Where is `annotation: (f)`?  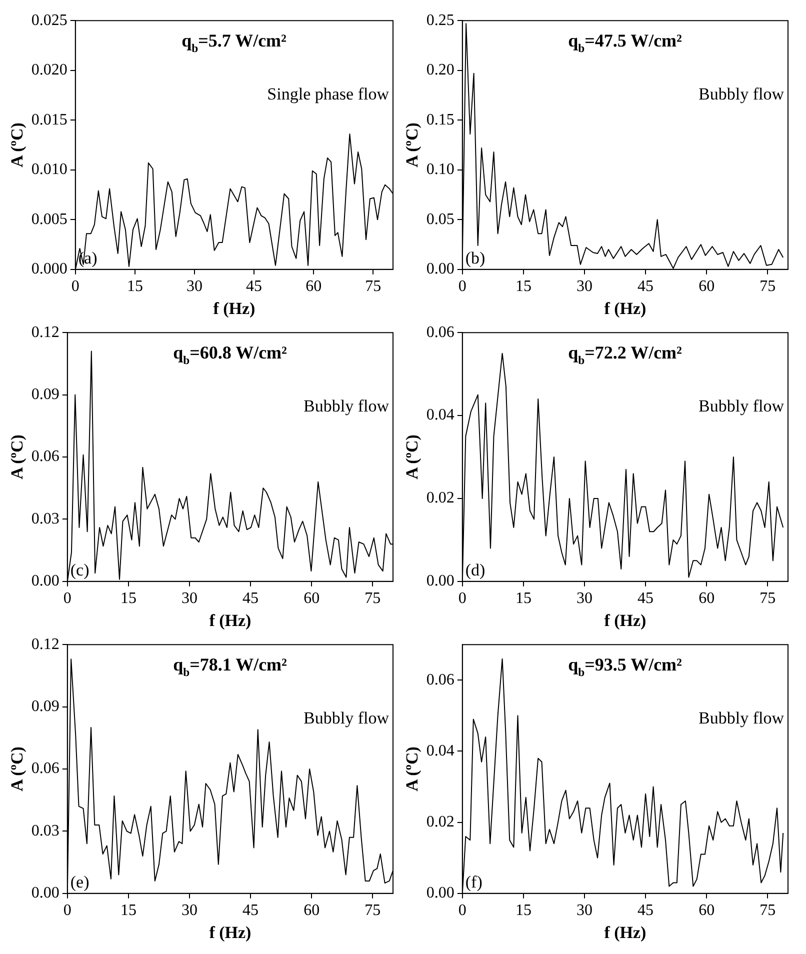
annotation: (f) is located at coordinates (473, 882).